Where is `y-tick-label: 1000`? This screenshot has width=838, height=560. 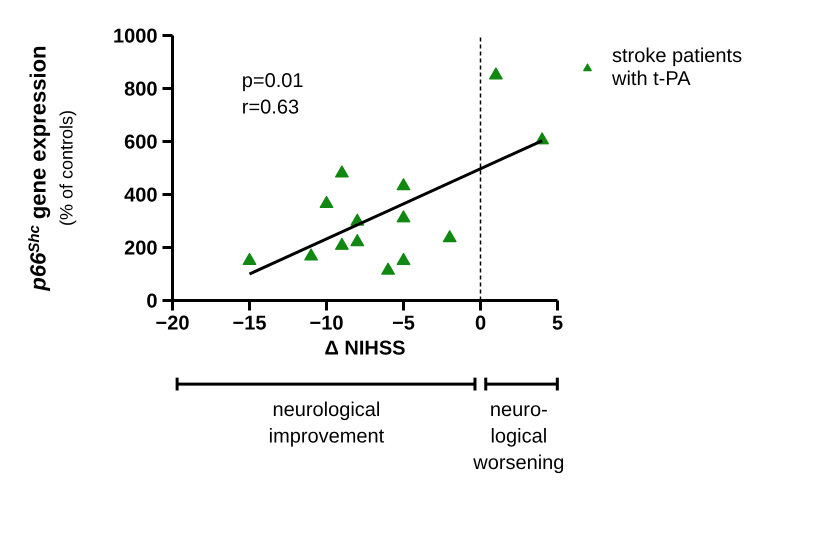 y-tick-label: 1000 is located at coordinates (135, 37).